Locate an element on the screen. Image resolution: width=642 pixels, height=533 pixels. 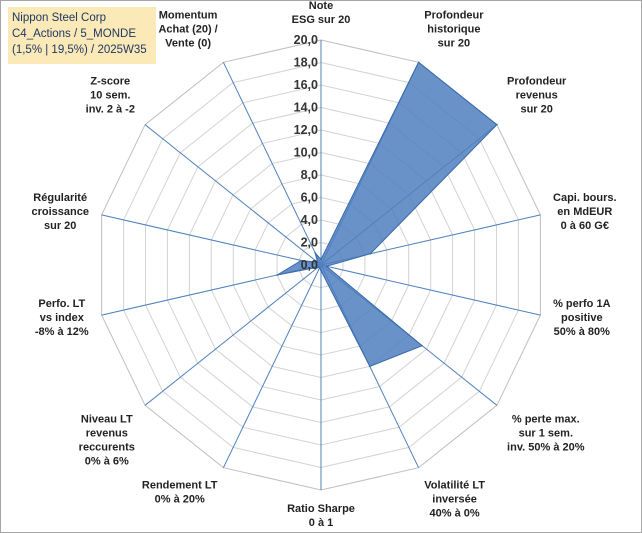
axis-label: % perte max. sur 1 sem. inv. 50% à 20% is located at coordinates (546, 433).